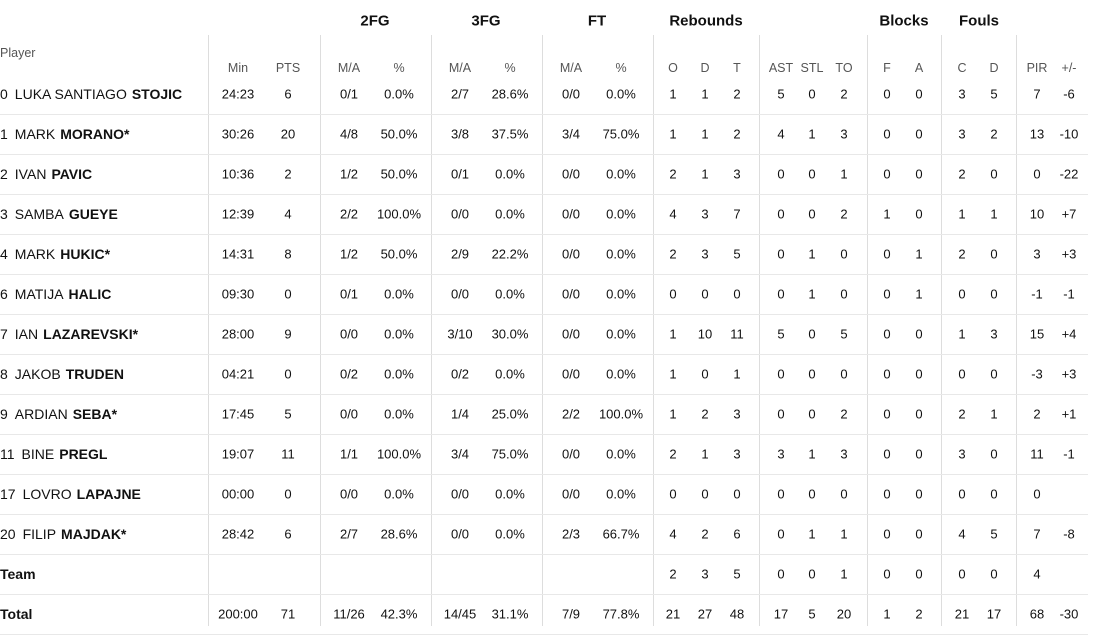  What do you see at coordinates (1069, 134) in the screenshot?
I see `stat-cell: -10` at bounding box center [1069, 134].